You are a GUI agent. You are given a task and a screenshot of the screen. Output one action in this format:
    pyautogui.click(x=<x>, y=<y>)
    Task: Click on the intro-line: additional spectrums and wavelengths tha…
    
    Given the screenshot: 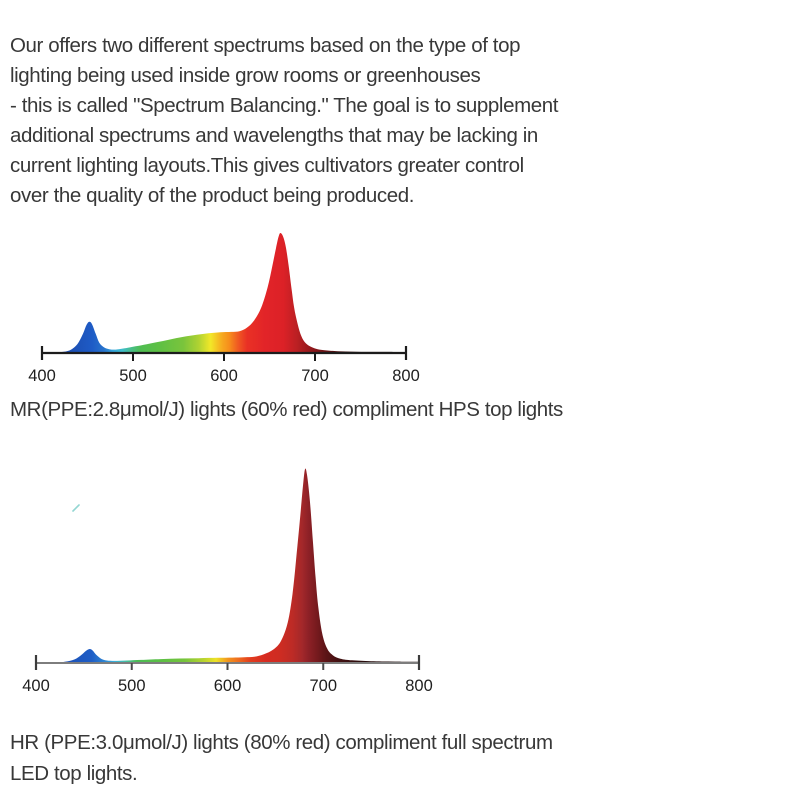 What is the action you would take?
    pyautogui.click(x=274, y=135)
    